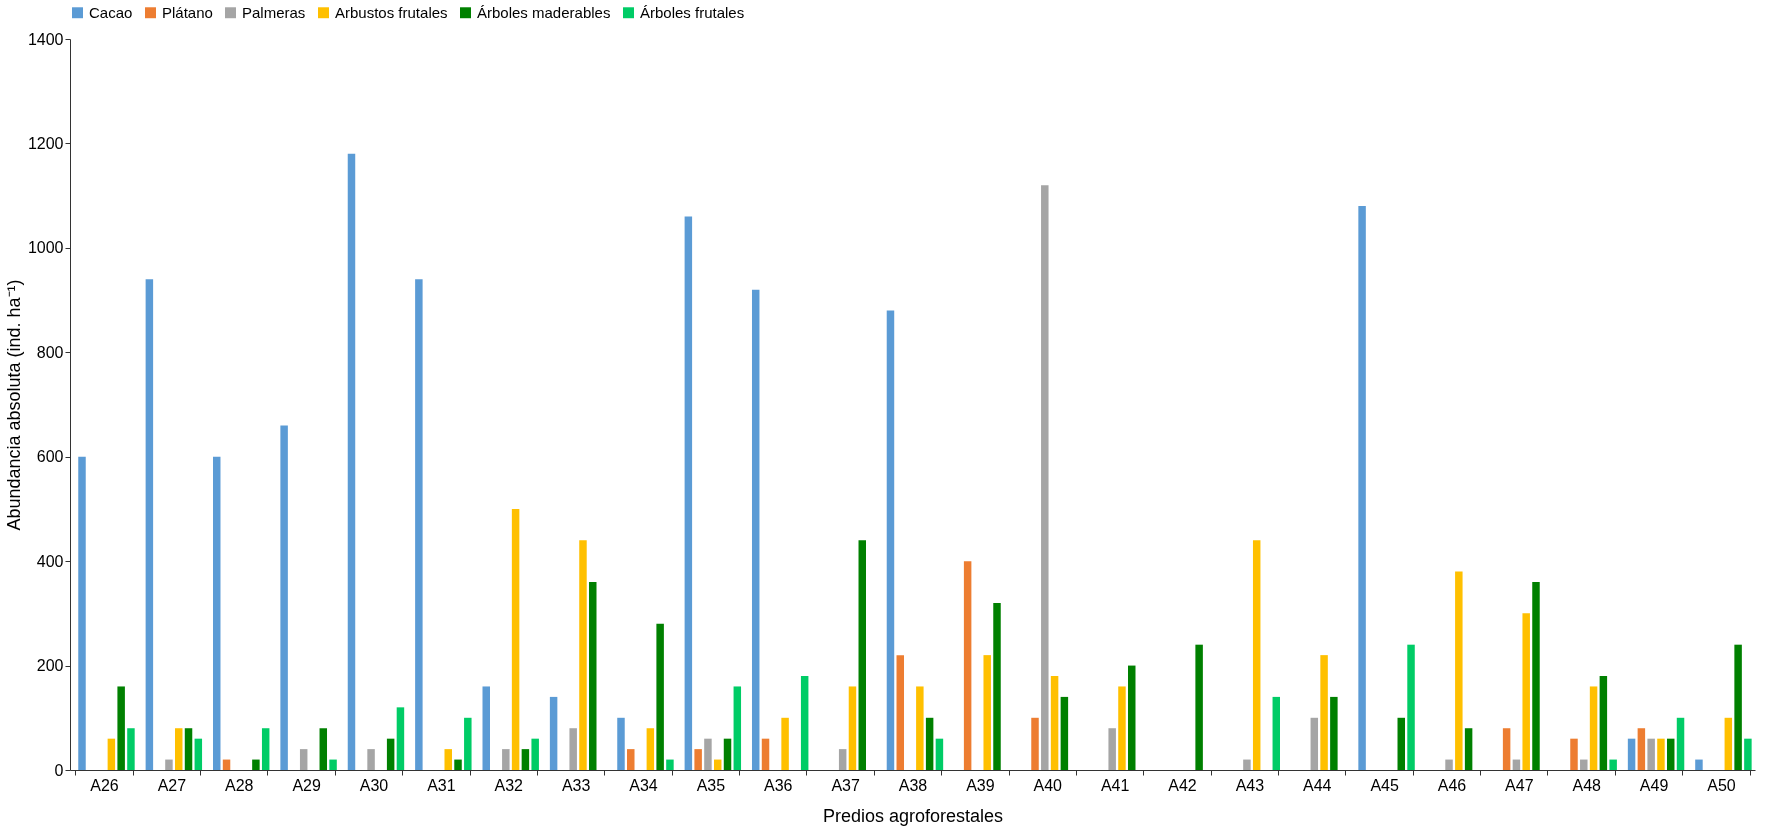 This screenshot has height=839, width=1770. I want to click on legend-label: Cacao, so click(111, 12).